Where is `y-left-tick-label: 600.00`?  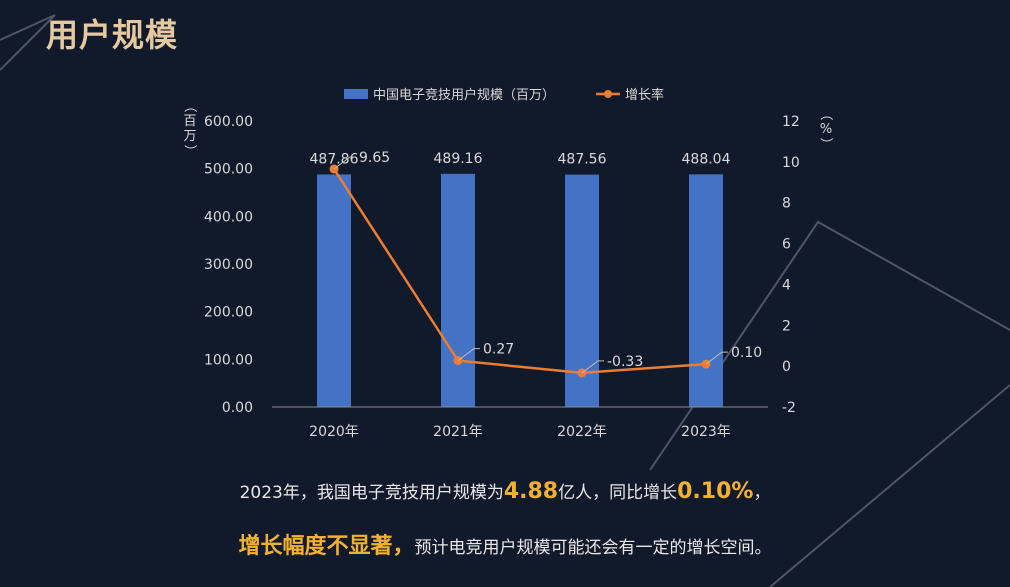 y-left-tick-label: 600.00 is located at coordinates (228, 122).